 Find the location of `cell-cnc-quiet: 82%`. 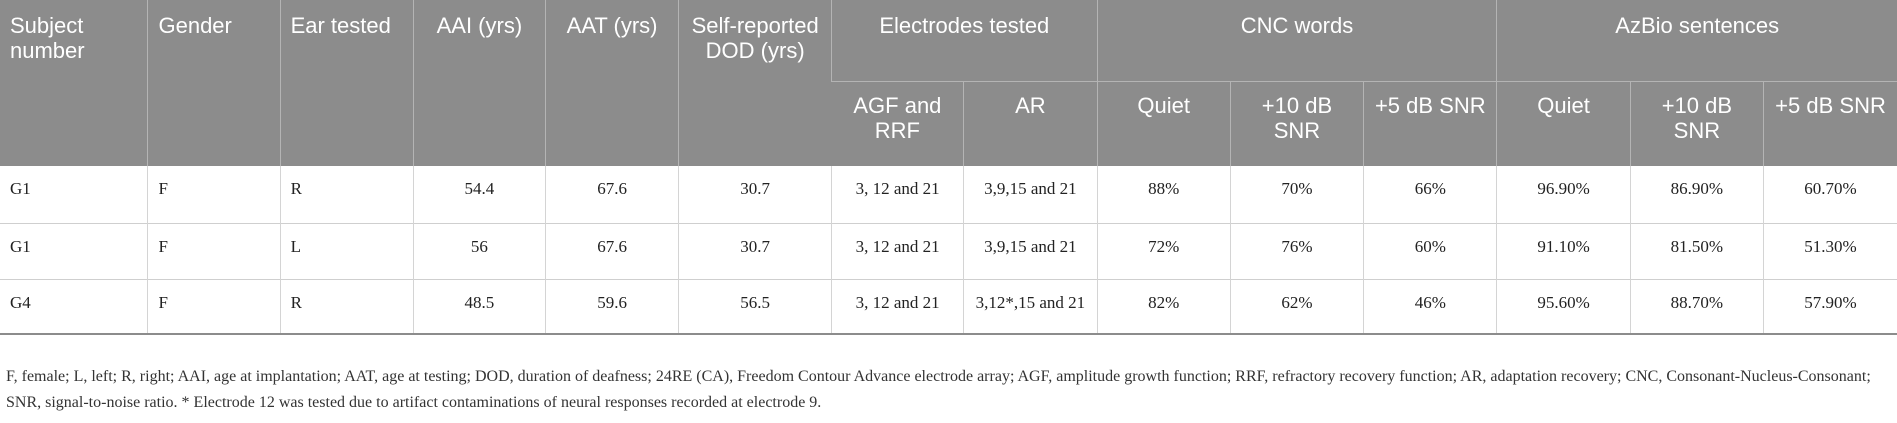

cell-cnc-quiet: 82% is located at coordinates (1163, 306).